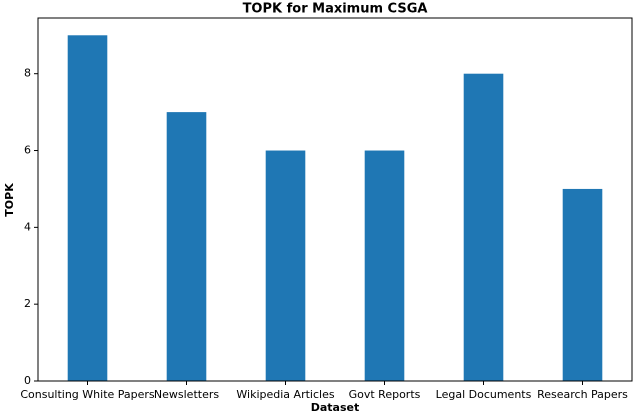 This screenshot has width=640, height=415. What do you see at coordinates (285, 394) in the screenshot?
I see `x-tick-label: Wikipedia Articles` at bounding box center [285, 394].